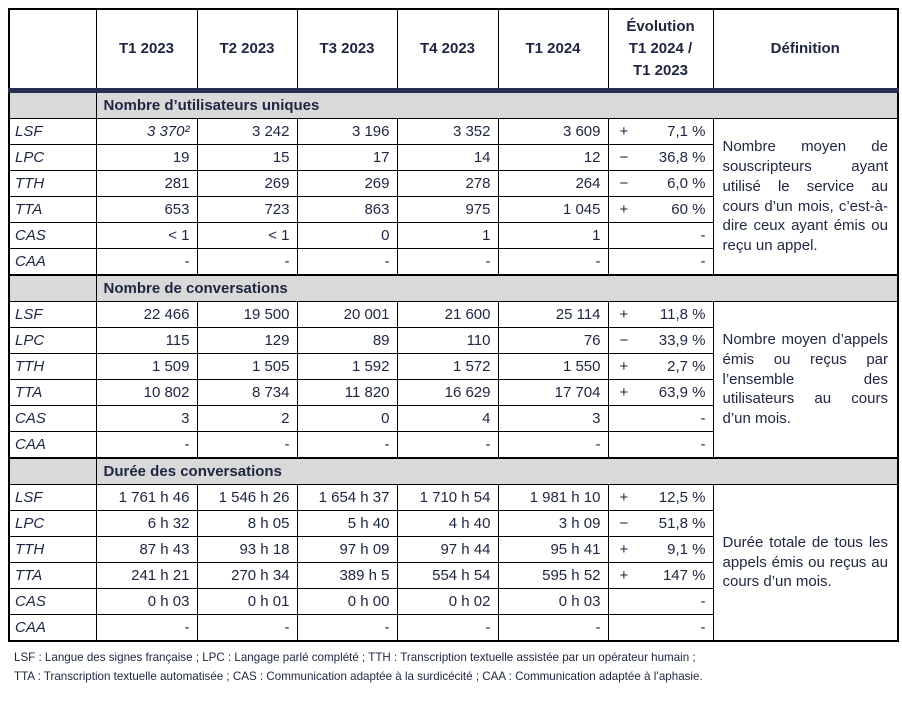 The width and height of the screenshot is (902, 706). I want to click on value-cell: 129, so click(247, 340).